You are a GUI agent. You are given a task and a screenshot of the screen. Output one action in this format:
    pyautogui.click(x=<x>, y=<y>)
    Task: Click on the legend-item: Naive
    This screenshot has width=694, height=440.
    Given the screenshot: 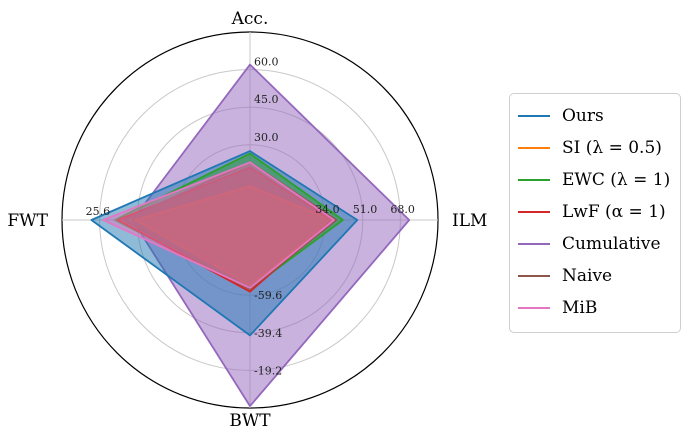 What is the action you would take?
    pyautogui.click(x=595, y=276)
    